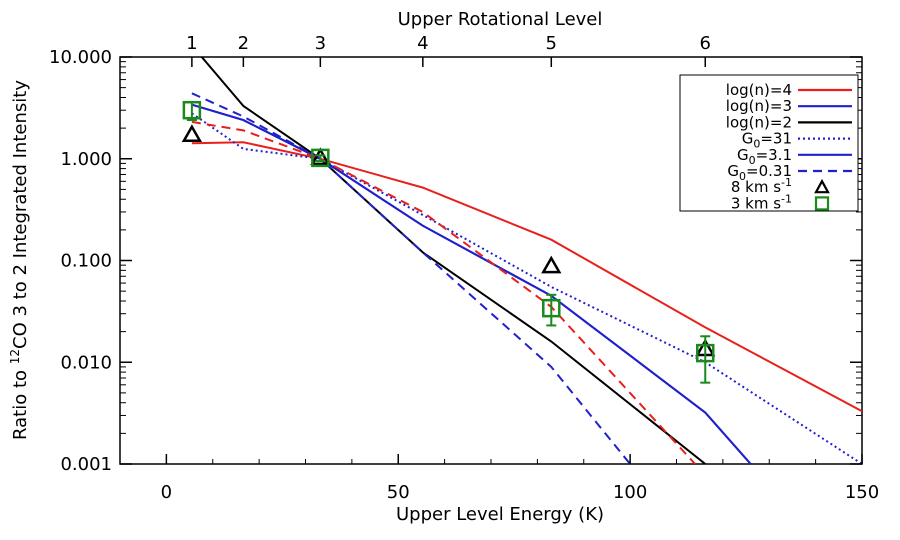 The image size is (900, 540). I want to click on legend-label-rest: =31, so click(776, 139).